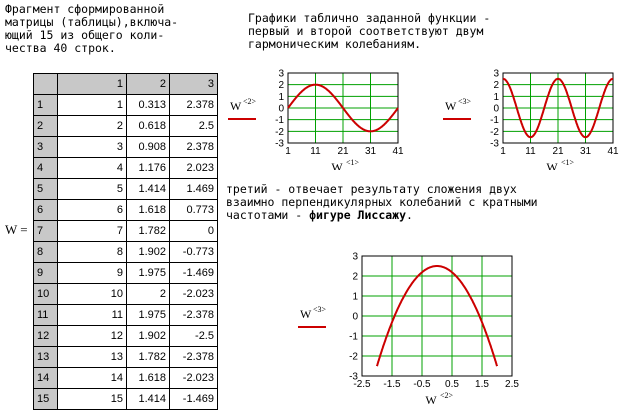  Describe the element at coordinates (45, 315) in the screenshot. I see `row-header: 11` at that location.